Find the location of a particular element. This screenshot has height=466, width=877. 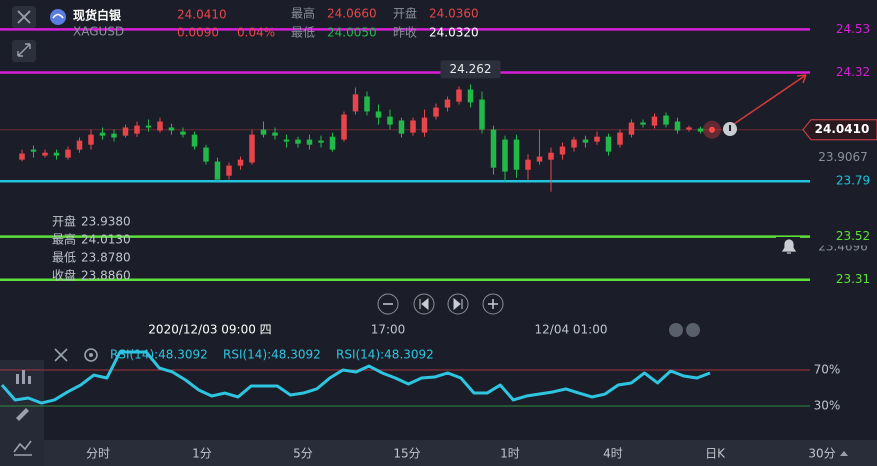

scroll-start-icon is located at coordinates (424, 304).